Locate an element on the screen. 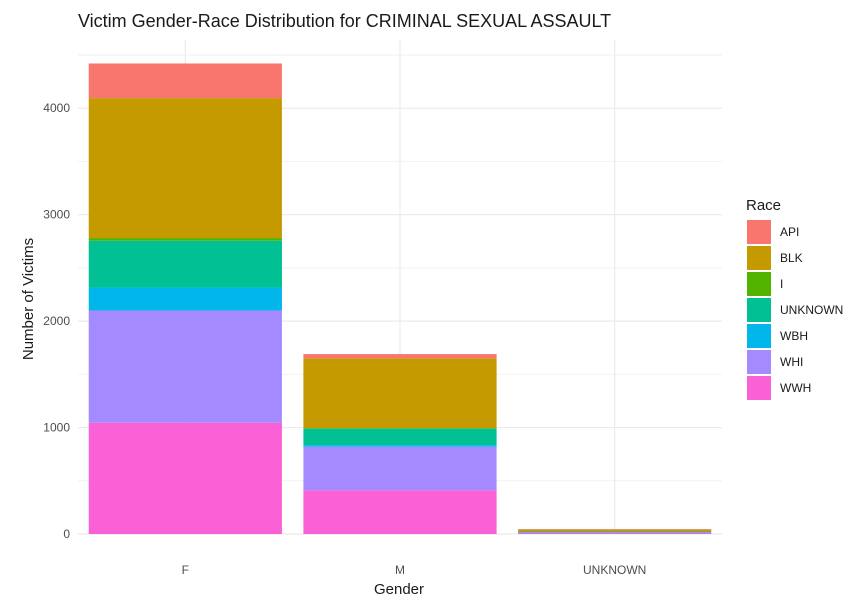 Image resolution: width=868 pixels, height=604 pixels. y-axis-title: Number of Victims is located at coordinates (28, 299).